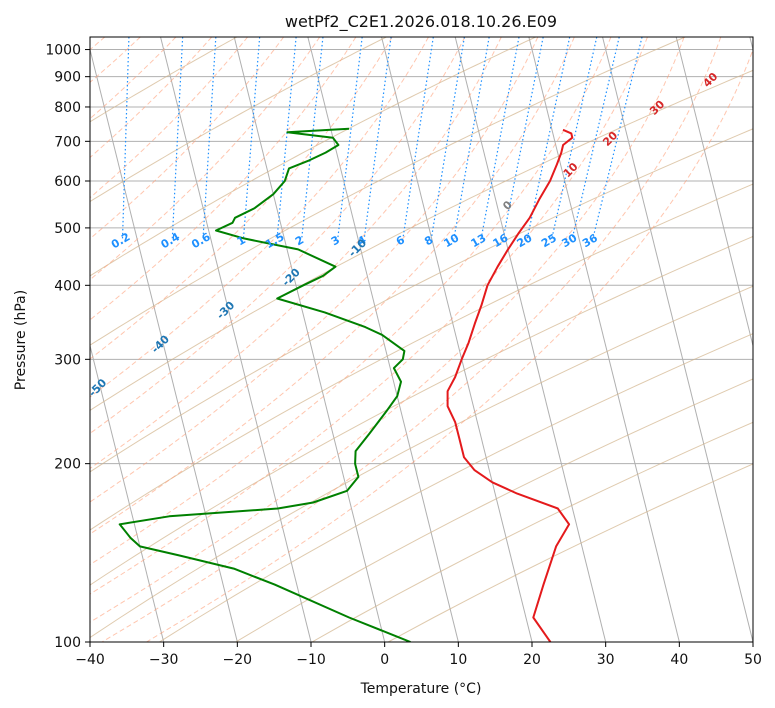 The height and width of the screenshot is (708, 775). Describe the element at coordinates (63, 51) in the screenshot. I see `y-tick-label: 1000` at that location.